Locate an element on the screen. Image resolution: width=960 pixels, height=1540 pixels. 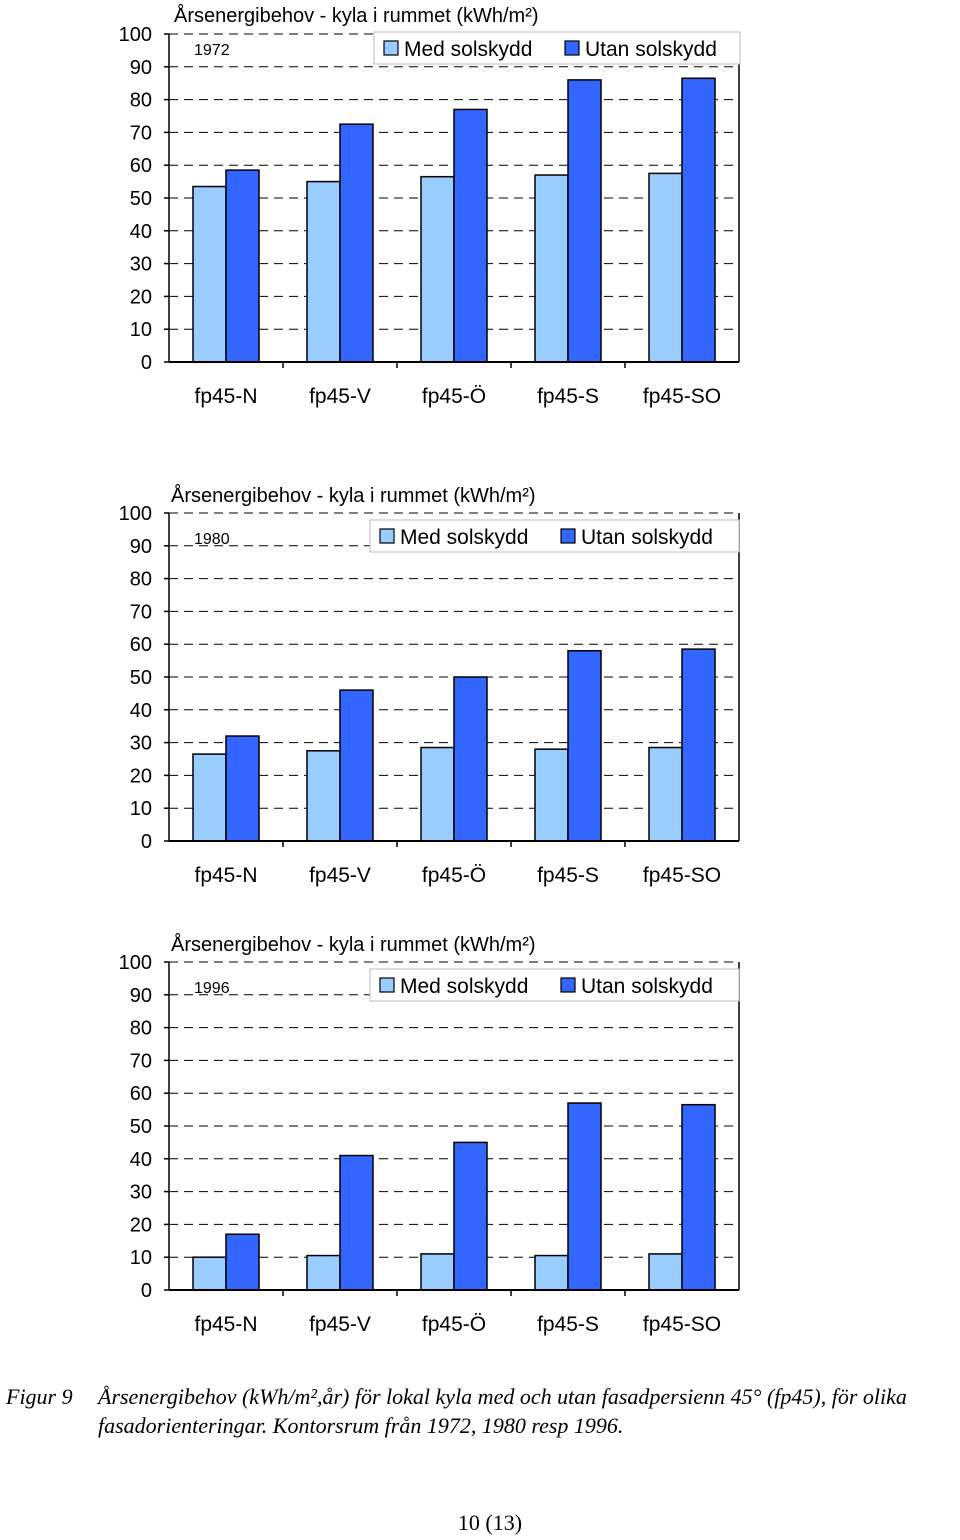
page-number: 10 (13) is located at coordinates (490, 1522).